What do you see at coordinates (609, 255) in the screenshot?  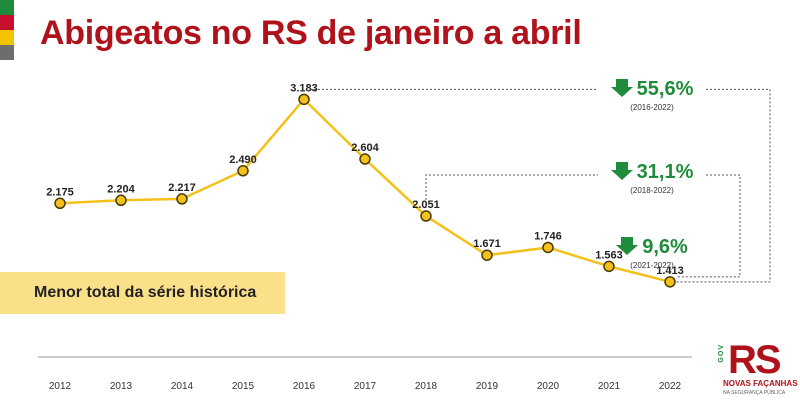 I see `data-label: 1.563` at bounding box center [609, 255].